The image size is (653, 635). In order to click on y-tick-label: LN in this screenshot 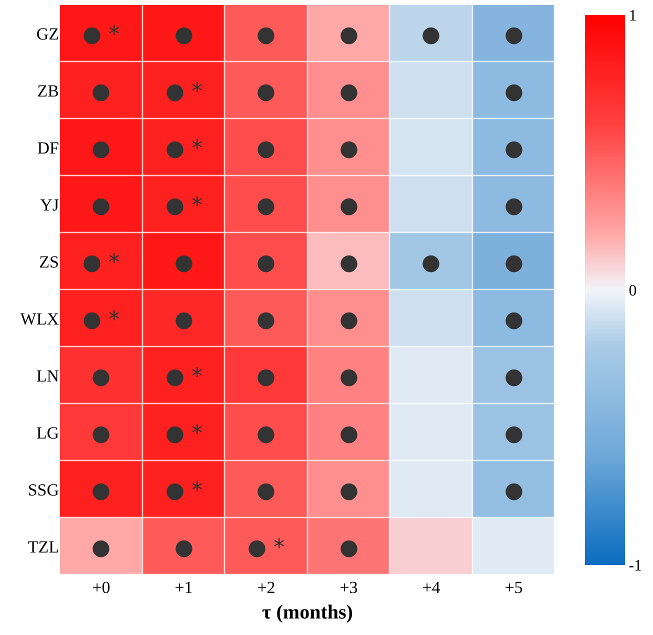, I will do `click(47, 376)`.